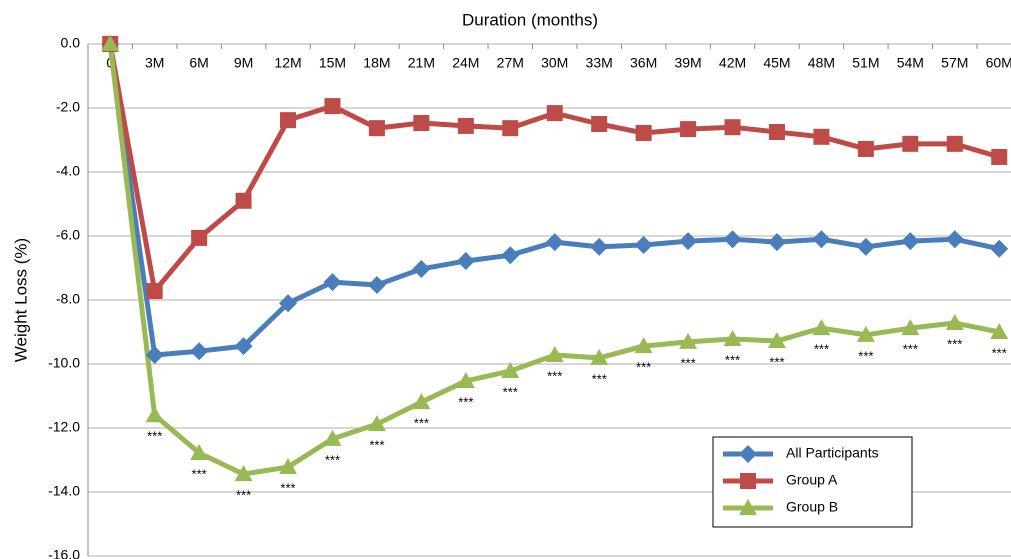 The image size is (1011, 559). I want to click on x-tick-label: 18M, so click(376, 63).